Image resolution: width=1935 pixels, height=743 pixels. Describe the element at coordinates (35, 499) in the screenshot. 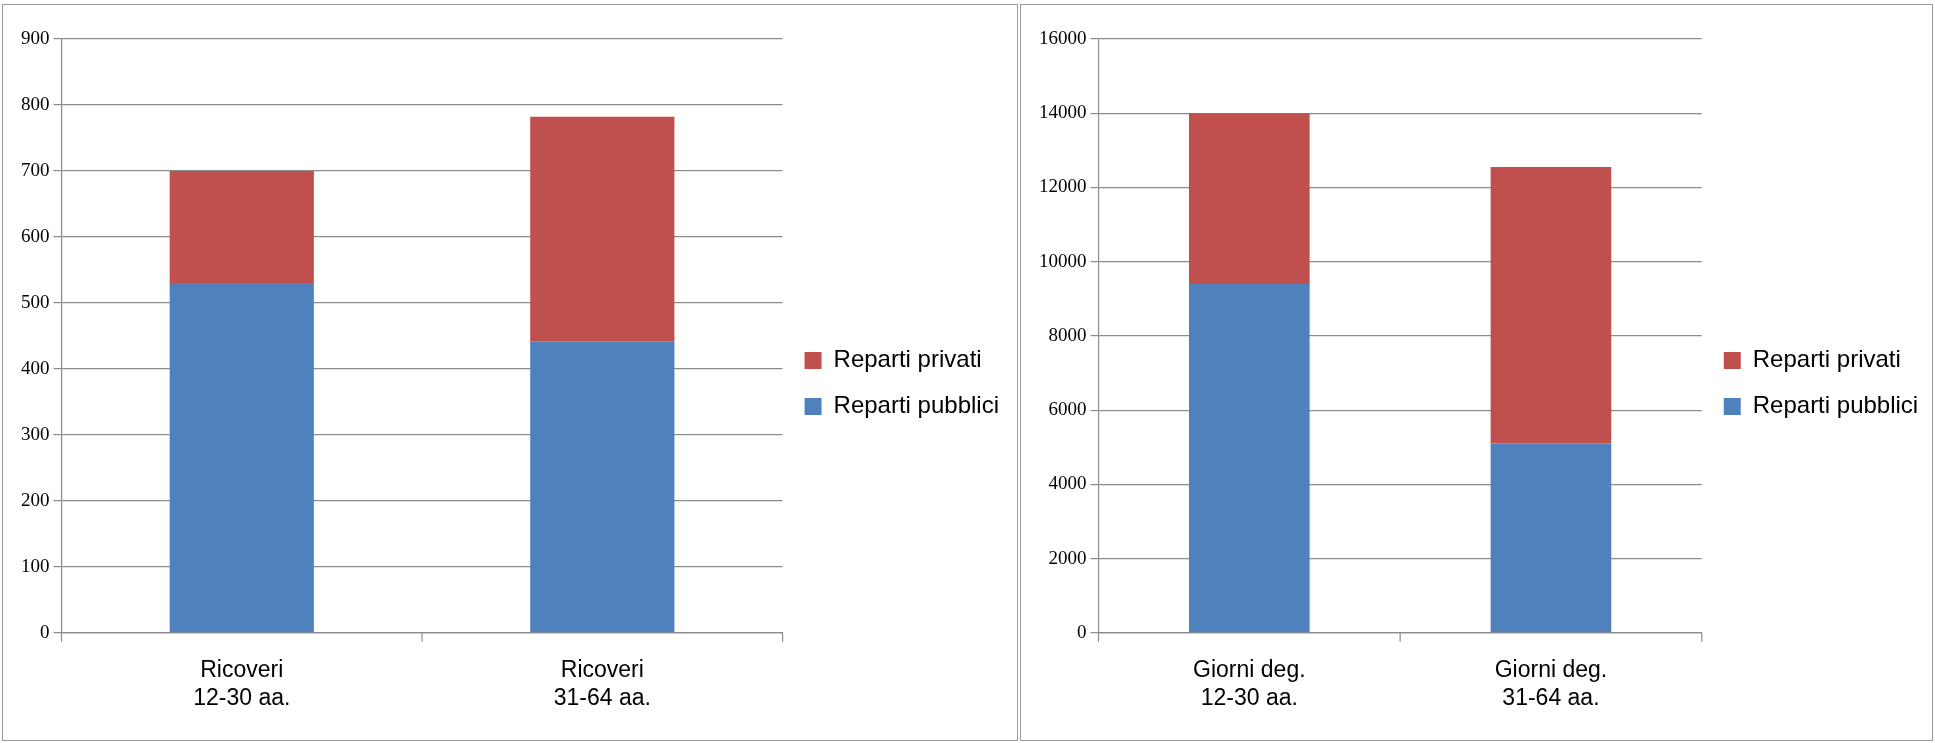

I see `y-tick-label: 200` at that location.